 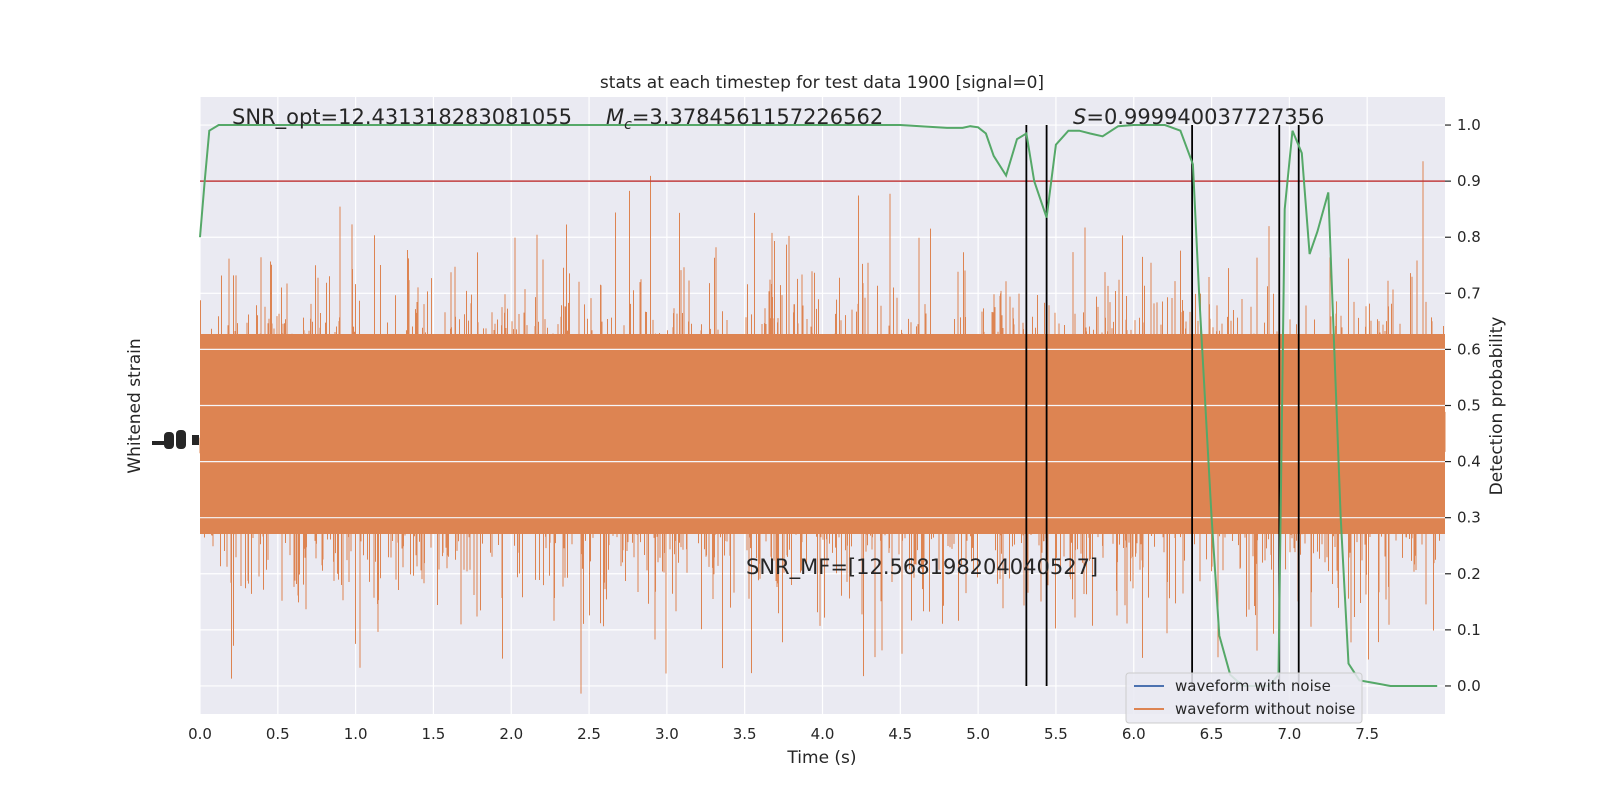 I want to click on x-axis-label: Time (s), so click(x=821, y=758).